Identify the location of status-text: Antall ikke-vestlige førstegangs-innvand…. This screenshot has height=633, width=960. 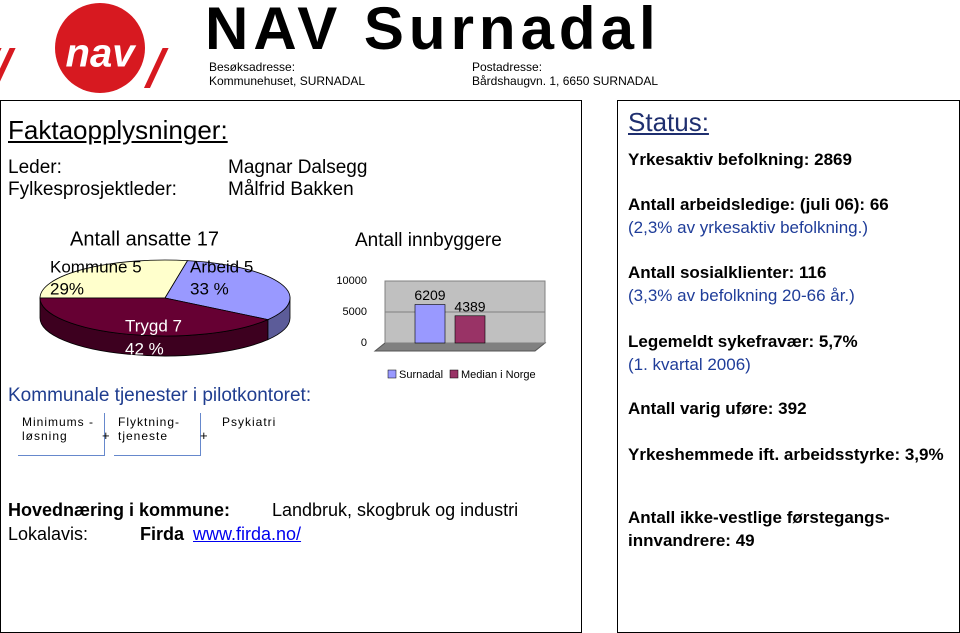
(759, 529).